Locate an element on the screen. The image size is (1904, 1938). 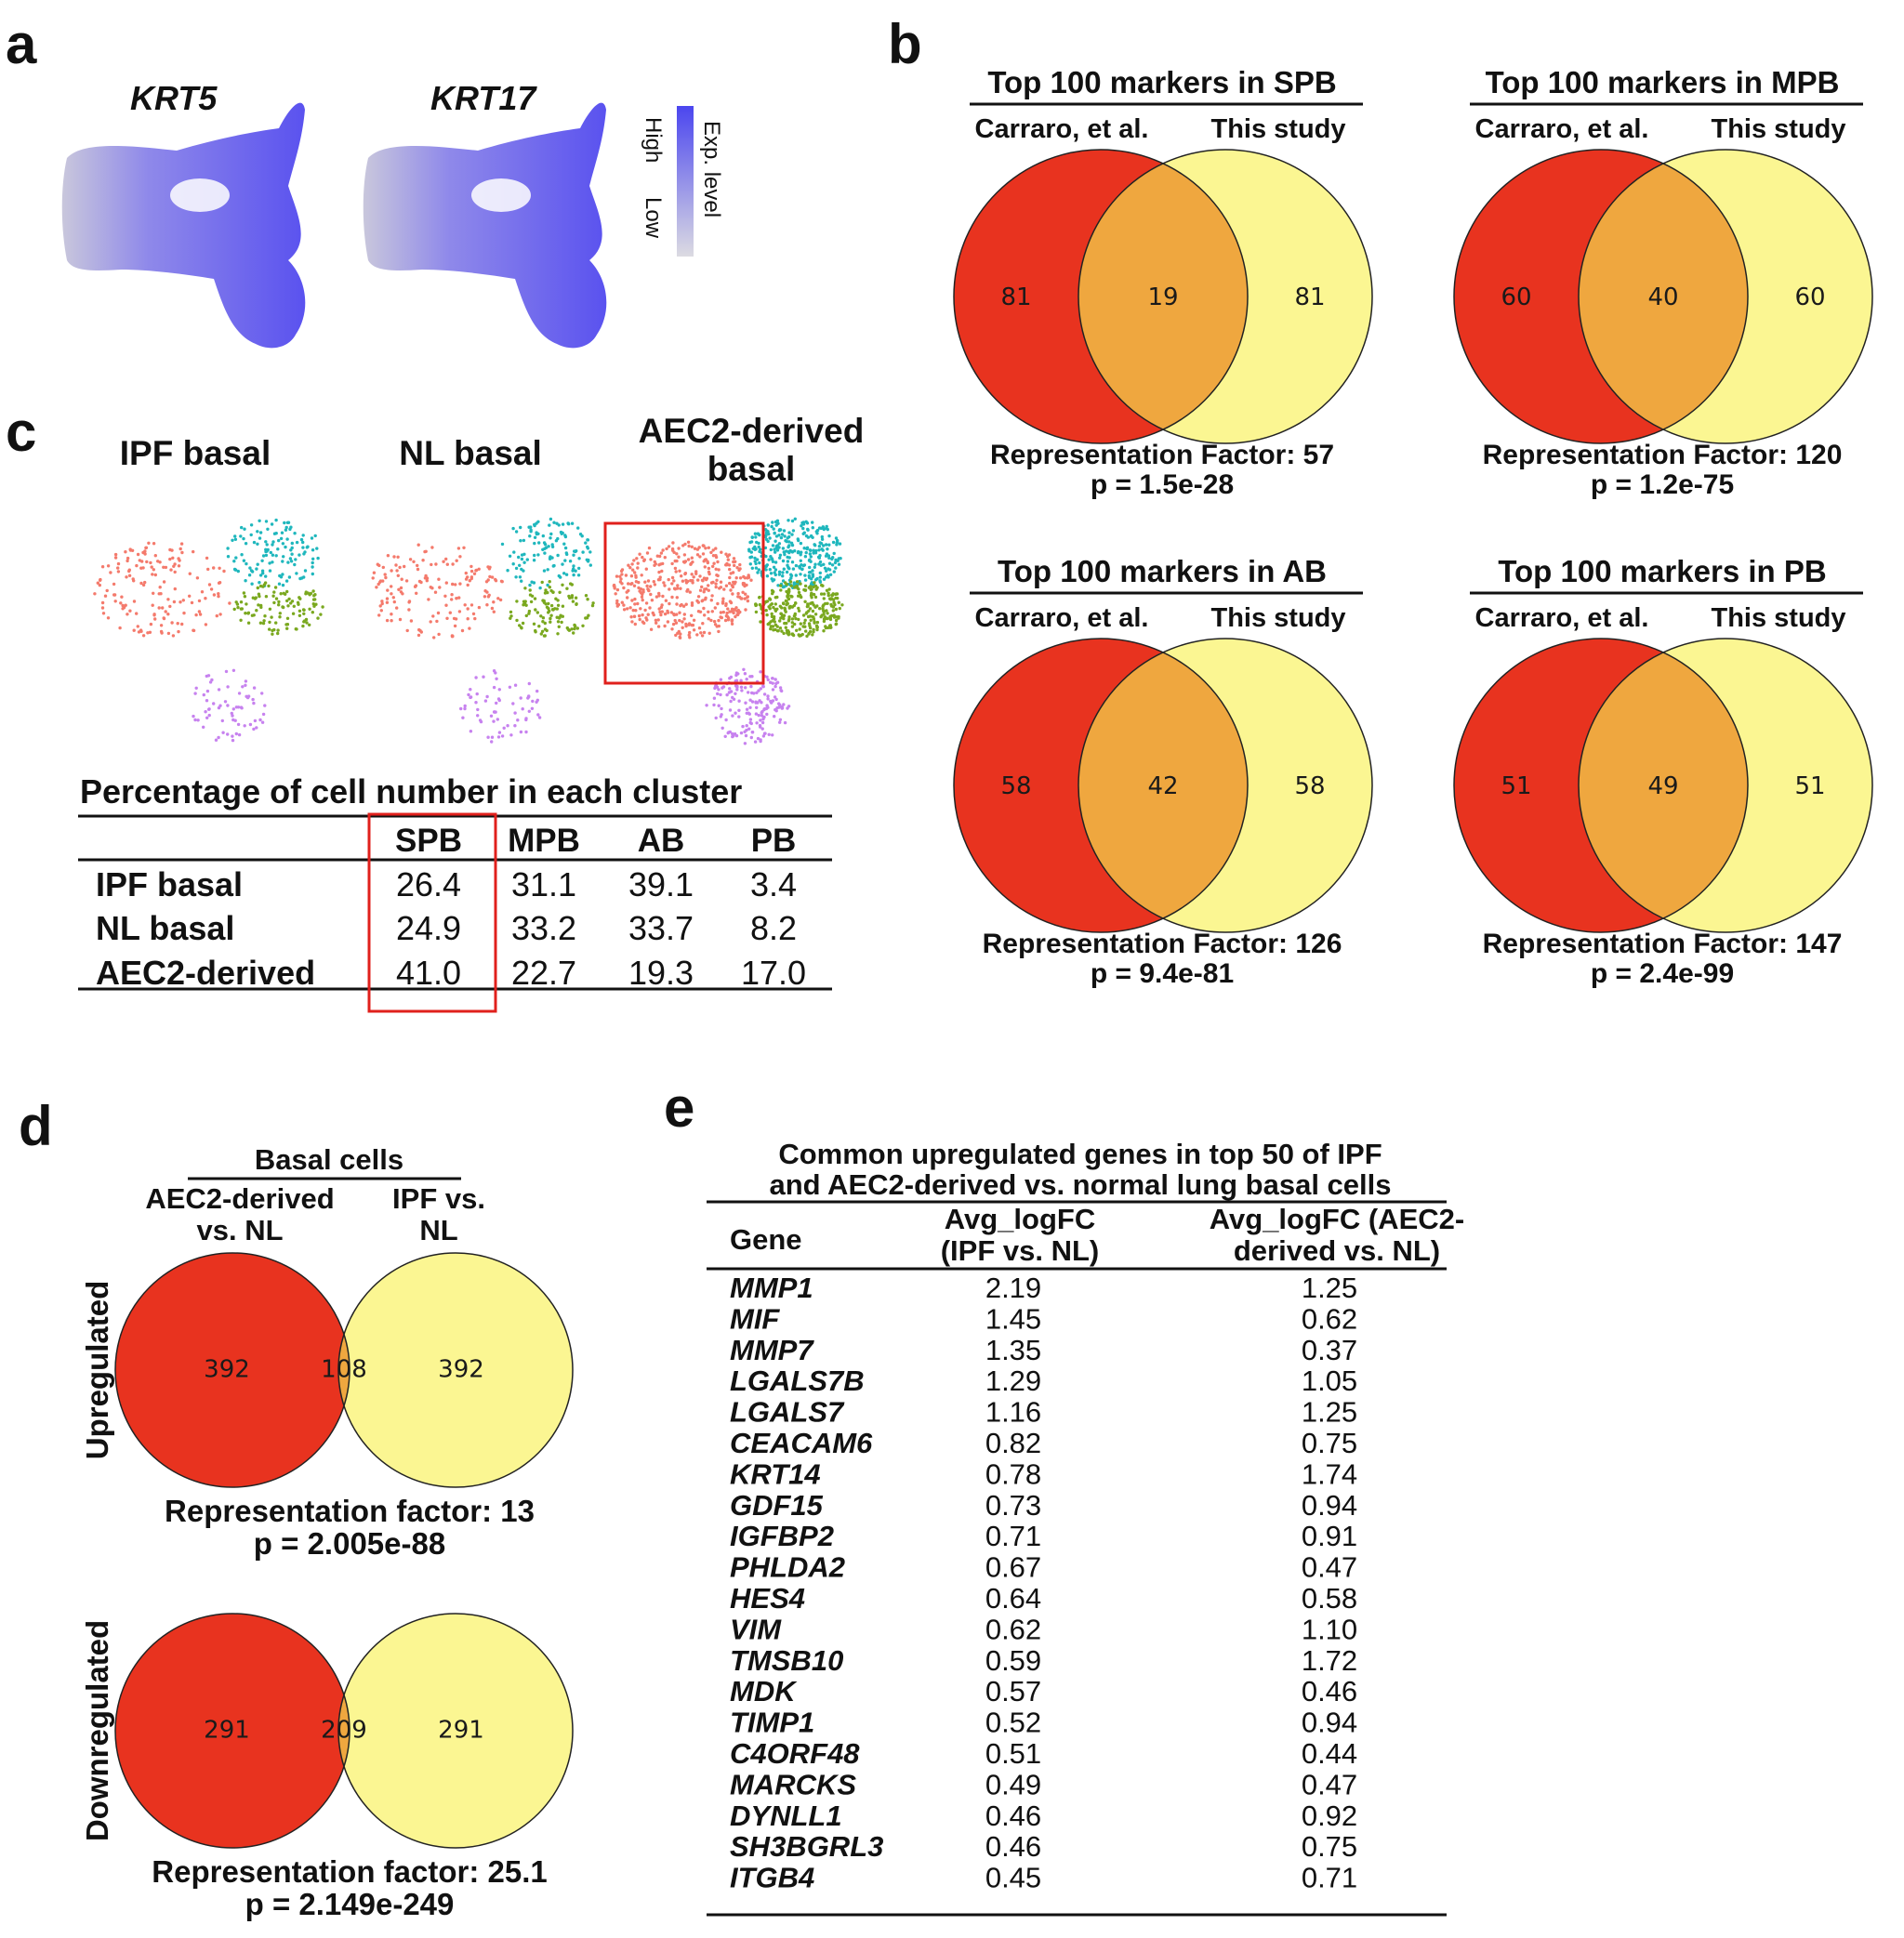
cell-nl-spb: 24.9 is located at coordinates (428, 928).